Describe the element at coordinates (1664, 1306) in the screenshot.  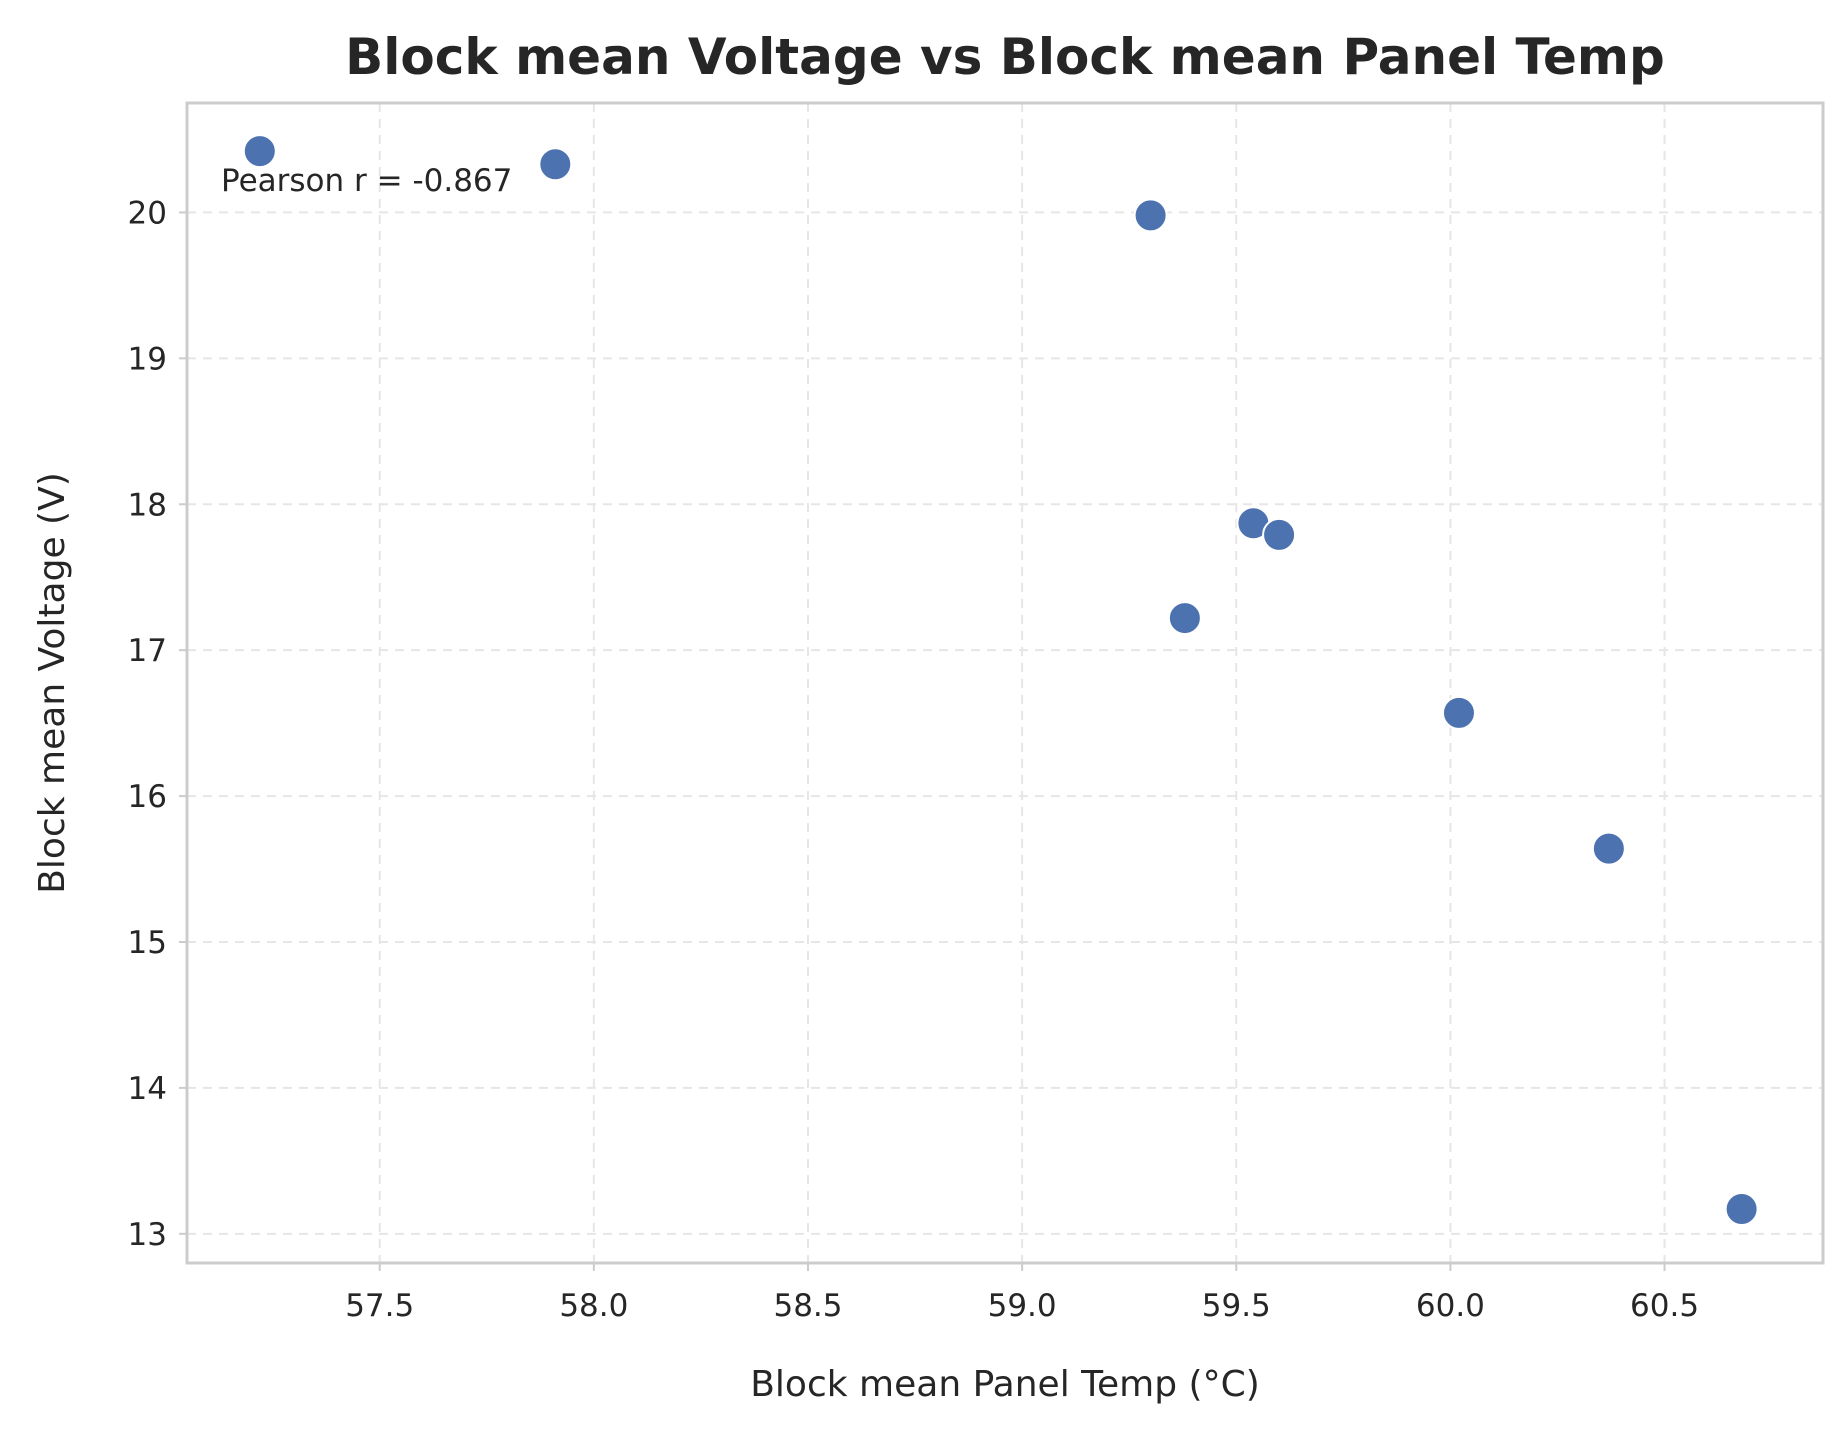
I see `x-tick-label: 60.5` at that location.